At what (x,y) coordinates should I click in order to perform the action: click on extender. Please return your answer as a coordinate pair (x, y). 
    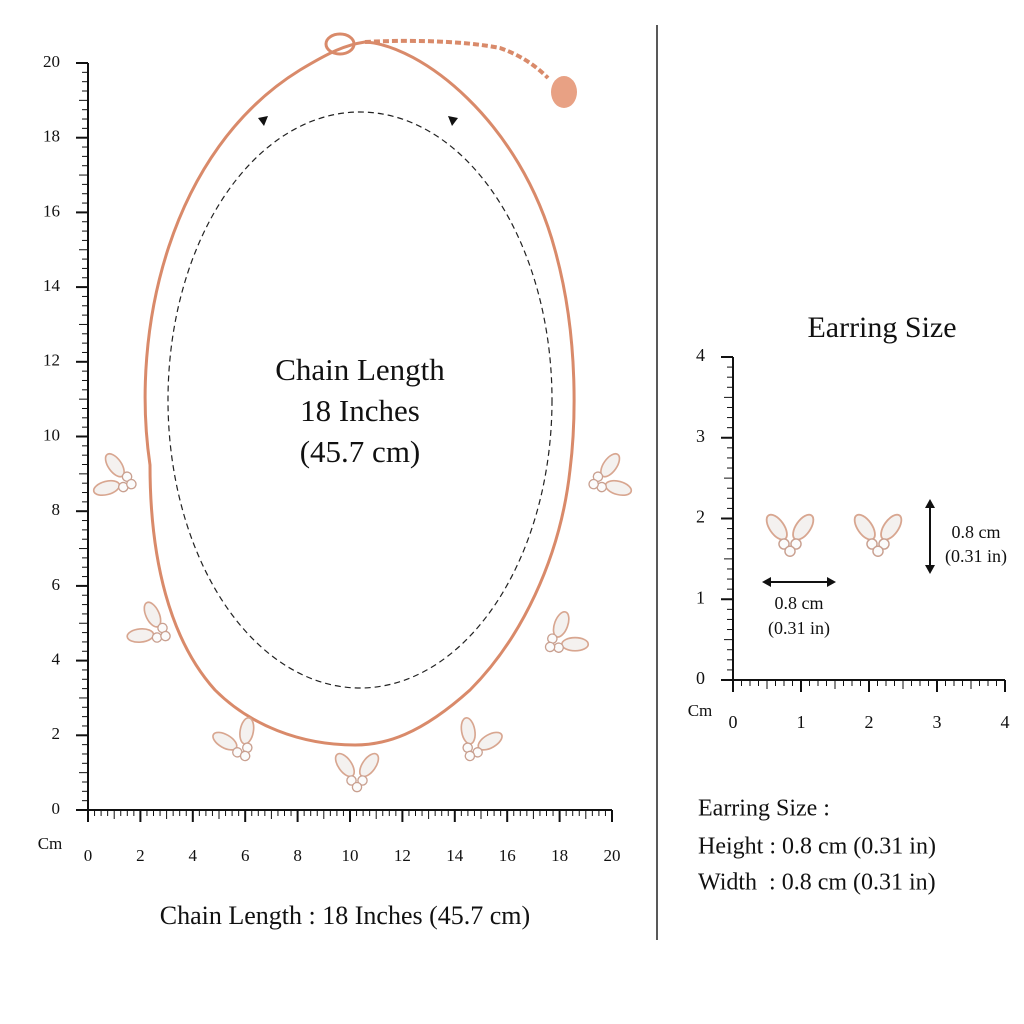
    Looking at the image, I should click on (457, 59).